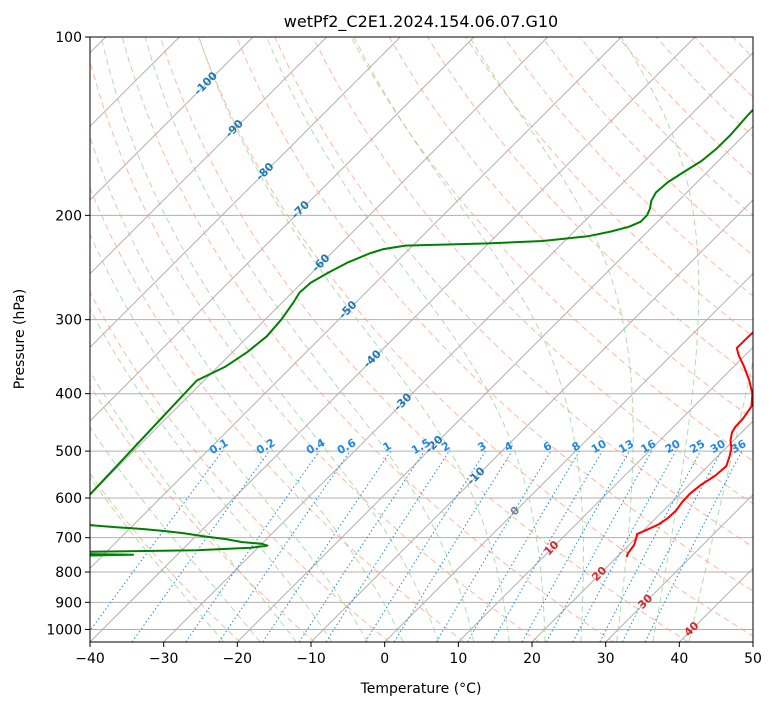  I want to click on y-tick-label: 800, so click(68, 573).